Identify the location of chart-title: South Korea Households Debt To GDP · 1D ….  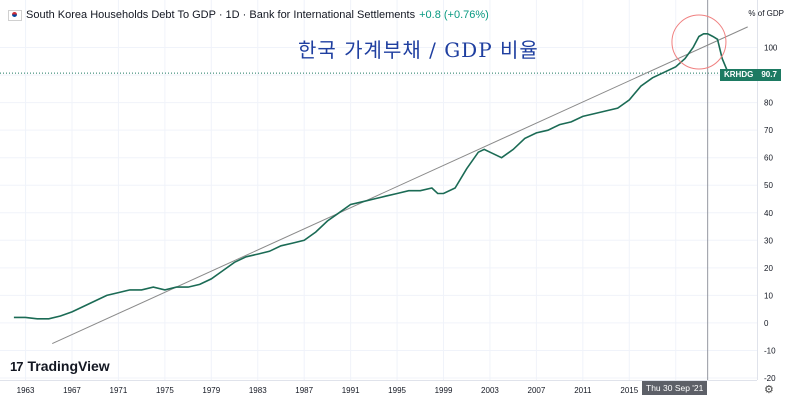
(221, 15).